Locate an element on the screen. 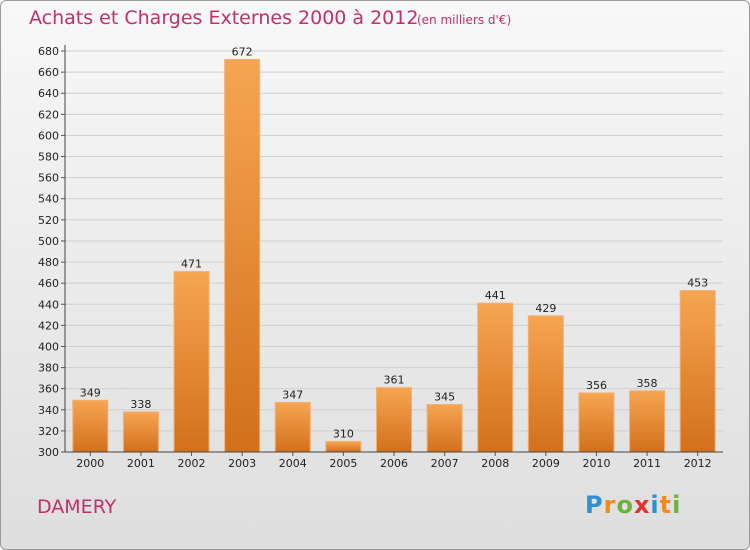 The height and width of the screenshot is (550, 750). y-tick-label: 300 is located at coordinates (48, 452).